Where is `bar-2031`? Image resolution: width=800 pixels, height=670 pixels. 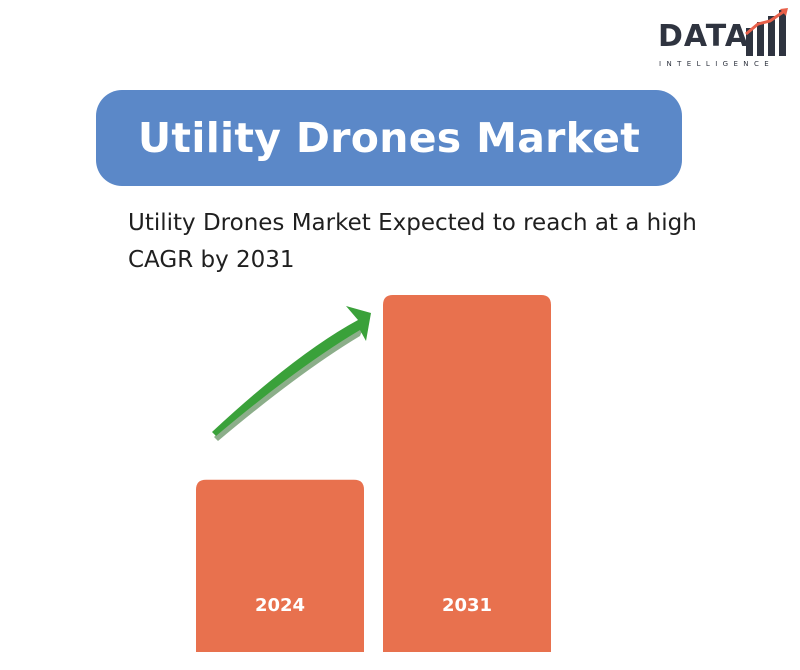
bar-2031 is located at coordinates (467, 473).